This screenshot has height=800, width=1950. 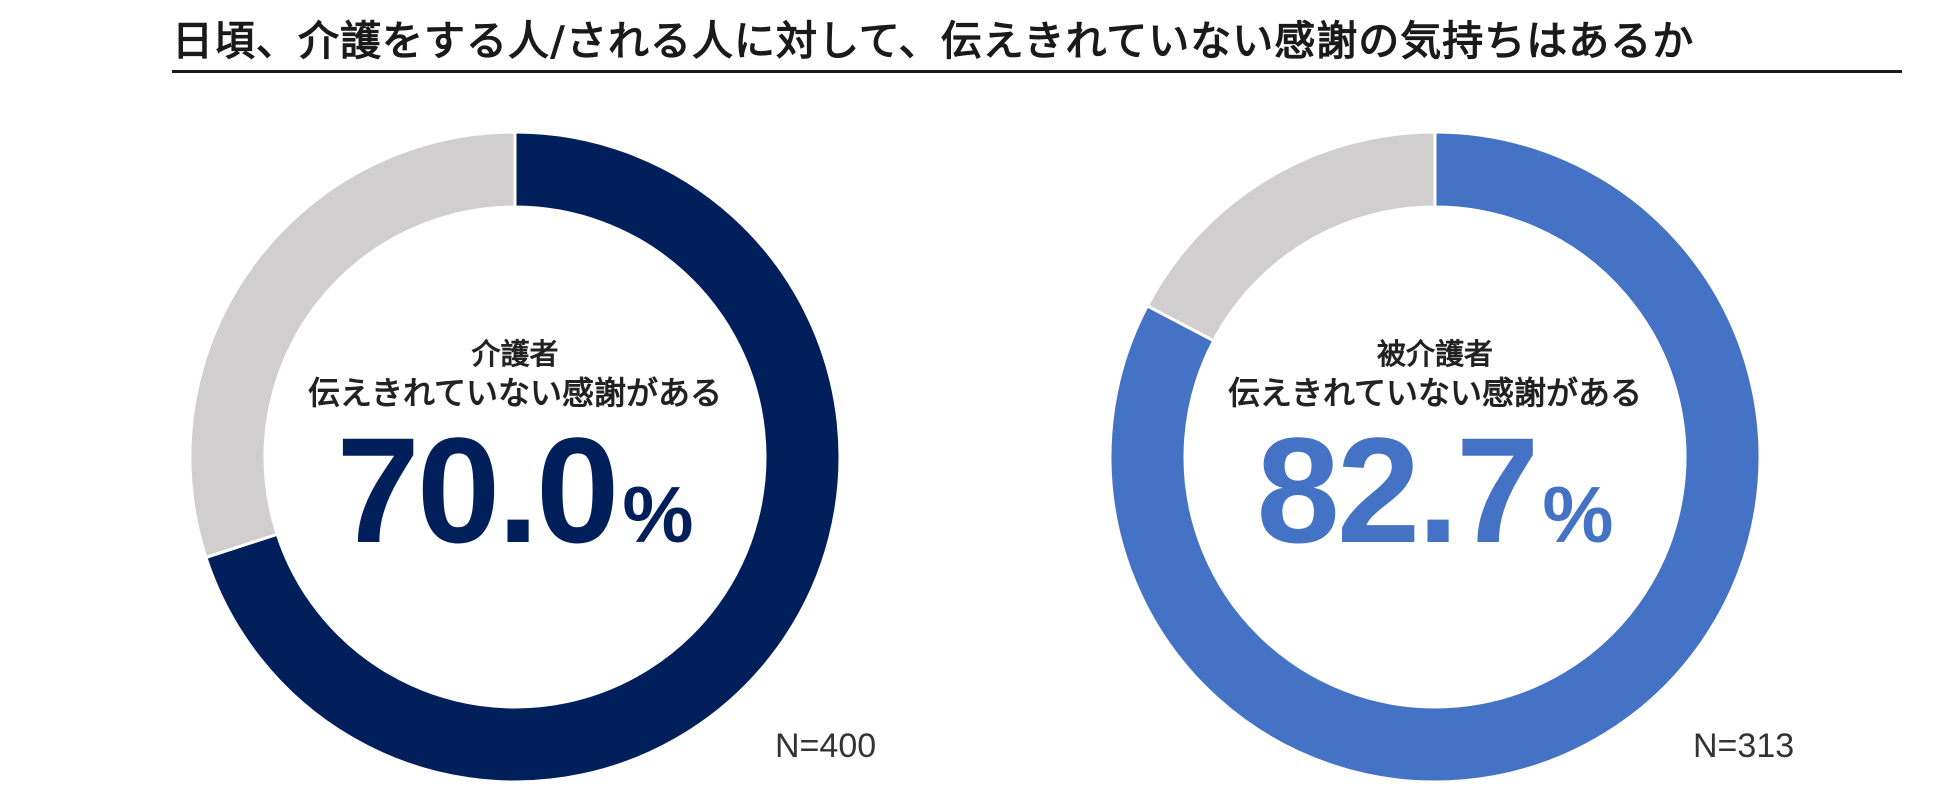 I want to click on caregiver-center-label: 介護者 伝えきれていない感謝がある 70.0%, so click(x=515, y=474).